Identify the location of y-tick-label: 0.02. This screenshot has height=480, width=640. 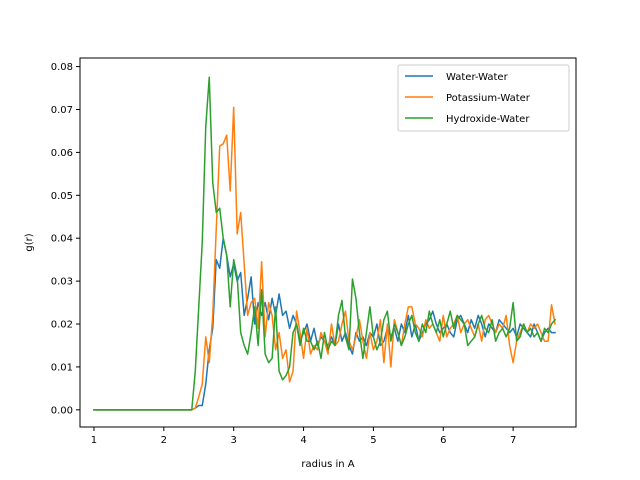
(62, 325).